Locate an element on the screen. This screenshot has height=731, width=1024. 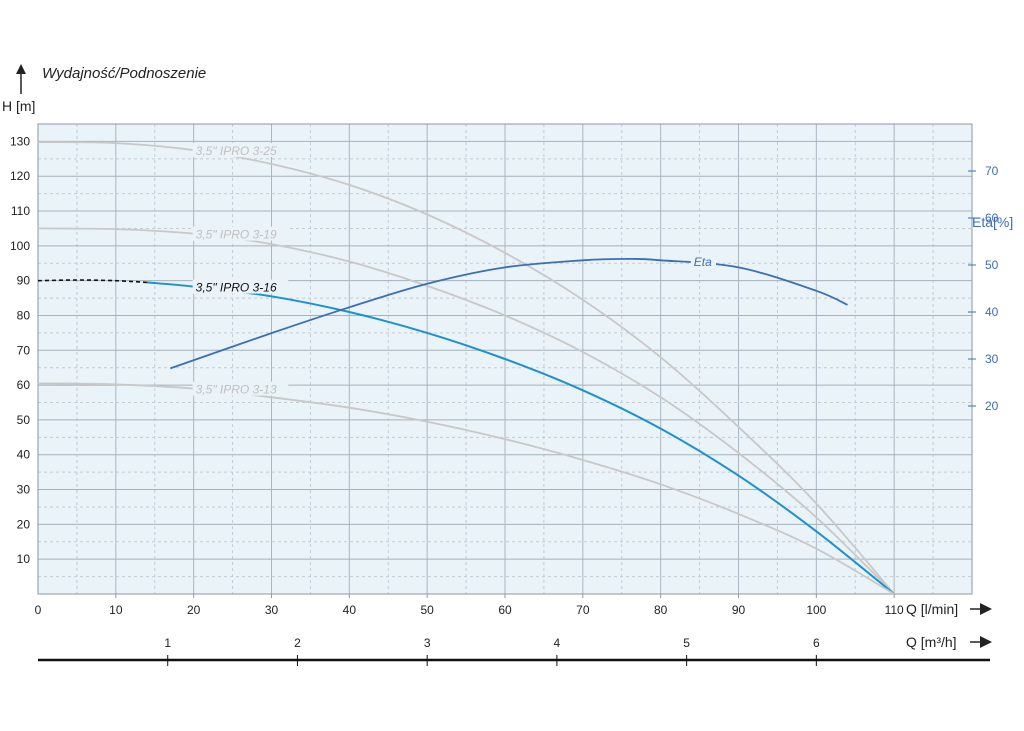
x-axis-arrow-icon is located at coordinates (986, 609).